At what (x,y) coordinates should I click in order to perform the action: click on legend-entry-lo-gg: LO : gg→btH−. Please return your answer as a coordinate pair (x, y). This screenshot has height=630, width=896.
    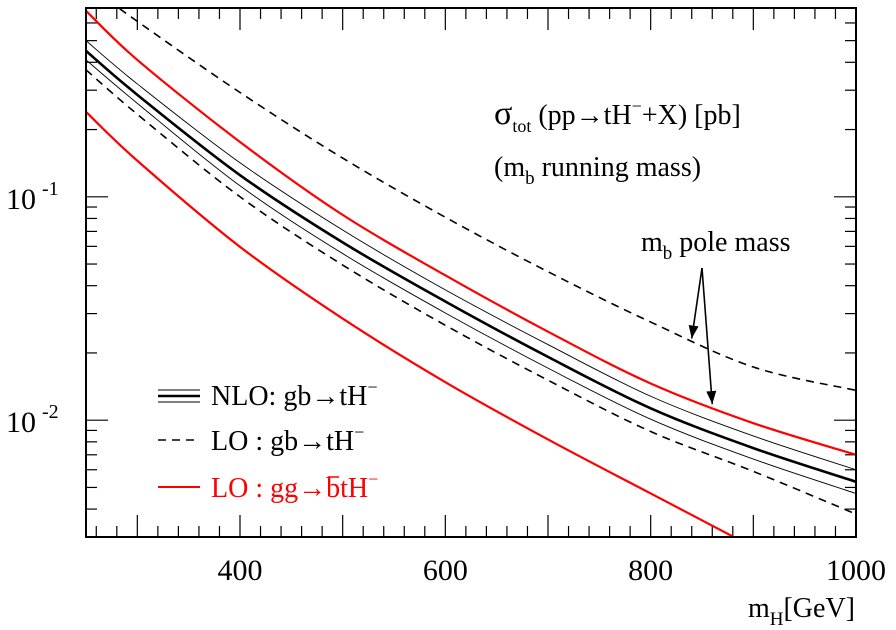
    Looking at the image, I should click on (268, 486).